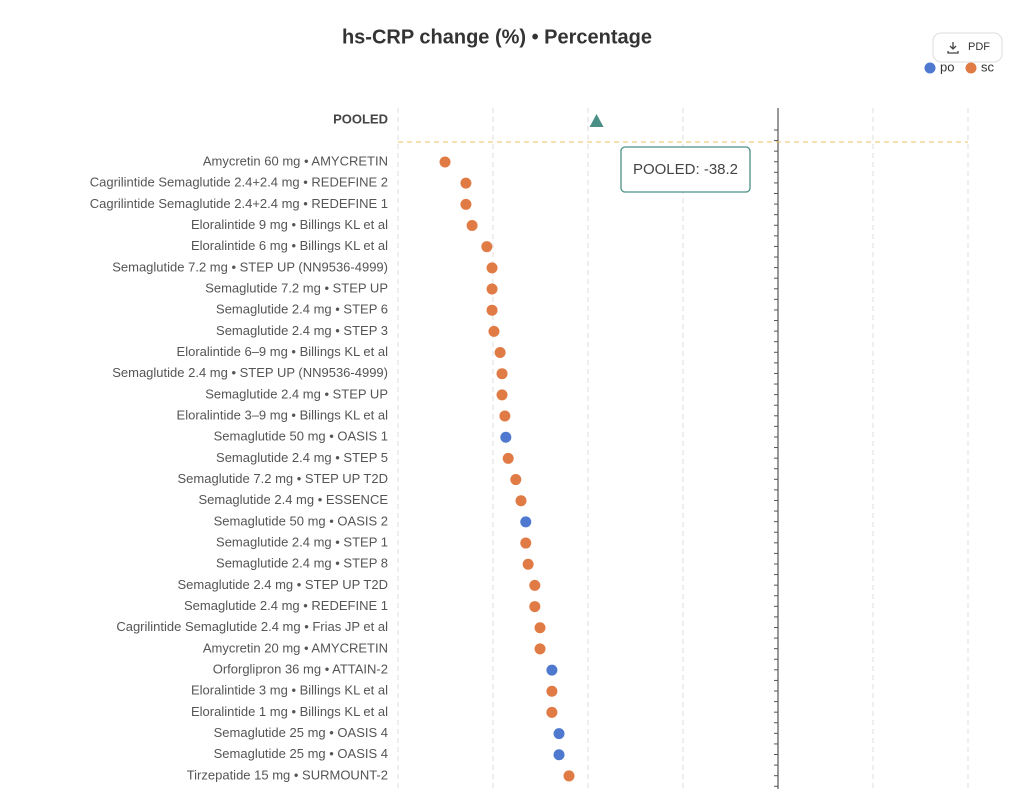  What do you see at coordinates (283, 478) in the screenshot?
I see `row-label: Semaglutide 7.2 mg • STEP UP T2D` at bounding box center [283, 478].